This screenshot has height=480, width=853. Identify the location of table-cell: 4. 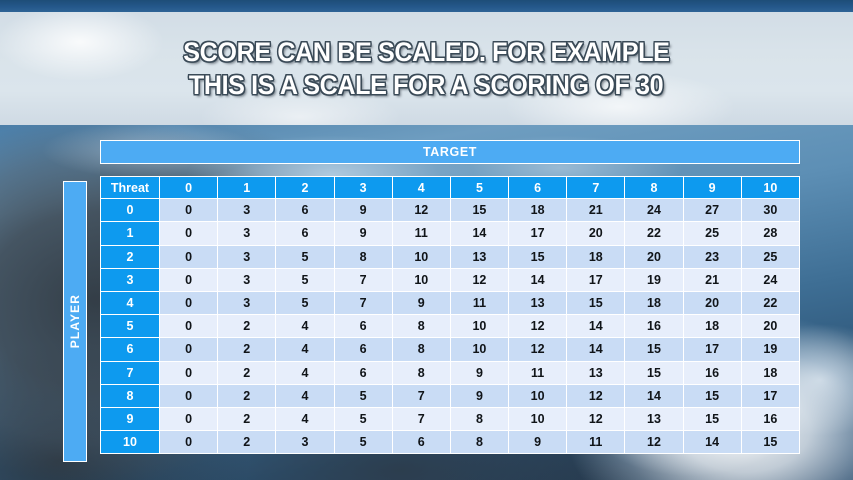
(305, 396).